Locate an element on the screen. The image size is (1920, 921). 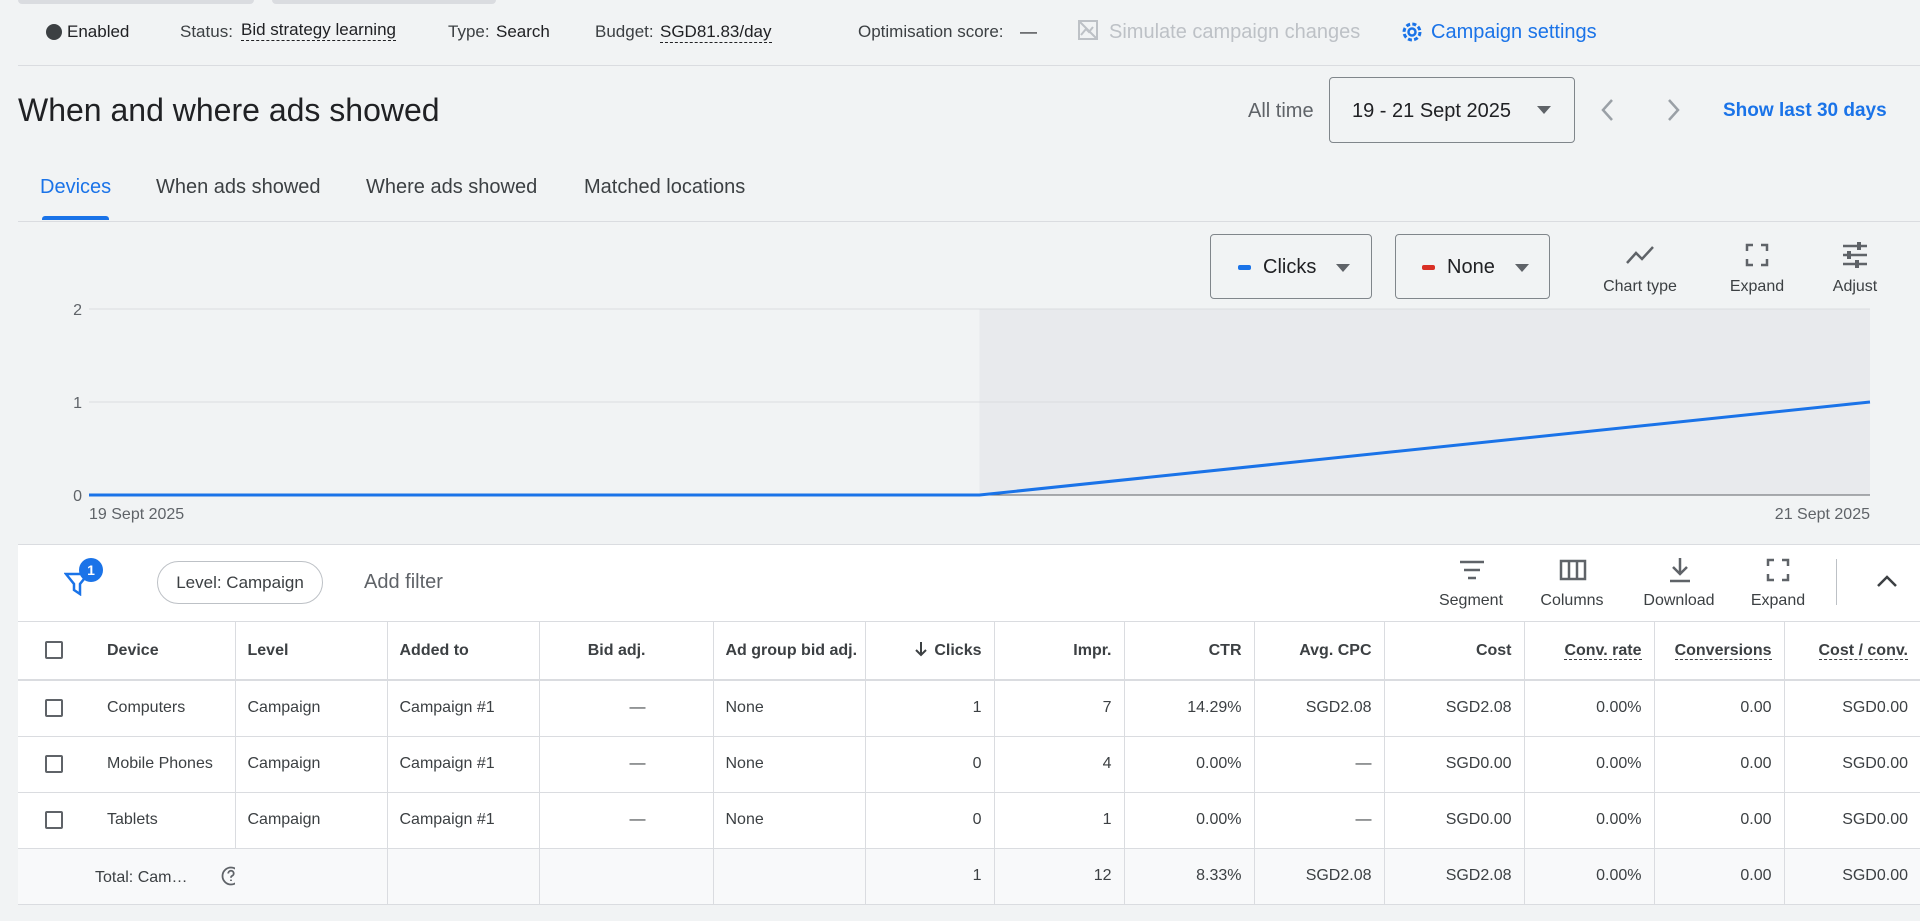
simulate: Simulate campaign changes is located at coordinates (1234, 32).